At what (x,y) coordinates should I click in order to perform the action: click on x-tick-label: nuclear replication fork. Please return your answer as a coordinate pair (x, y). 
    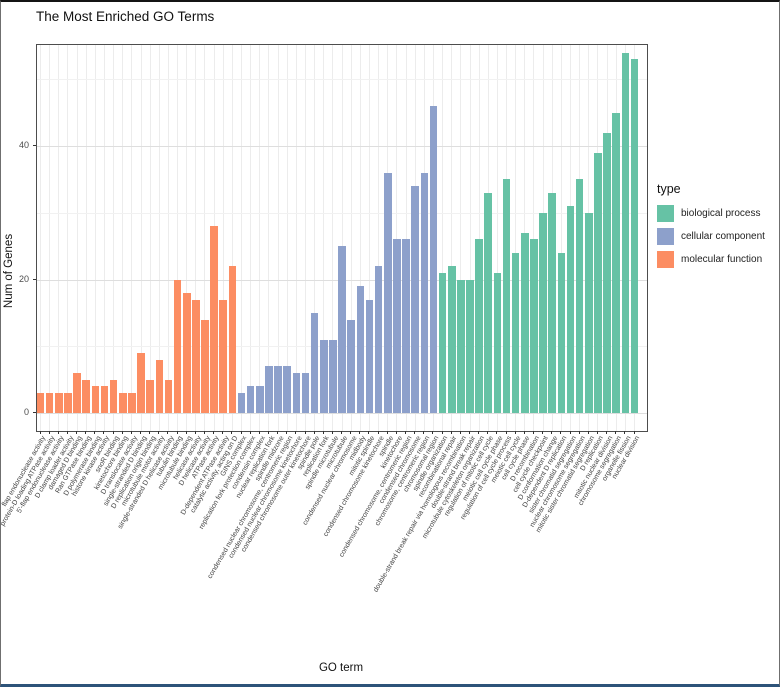
    Looking at the image, I should click on (255, 467).